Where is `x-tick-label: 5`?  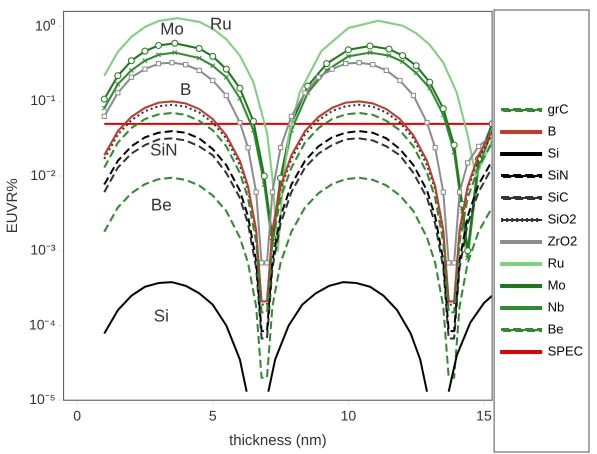
x-tick-label: 5 is located at coordinates (212, 415).